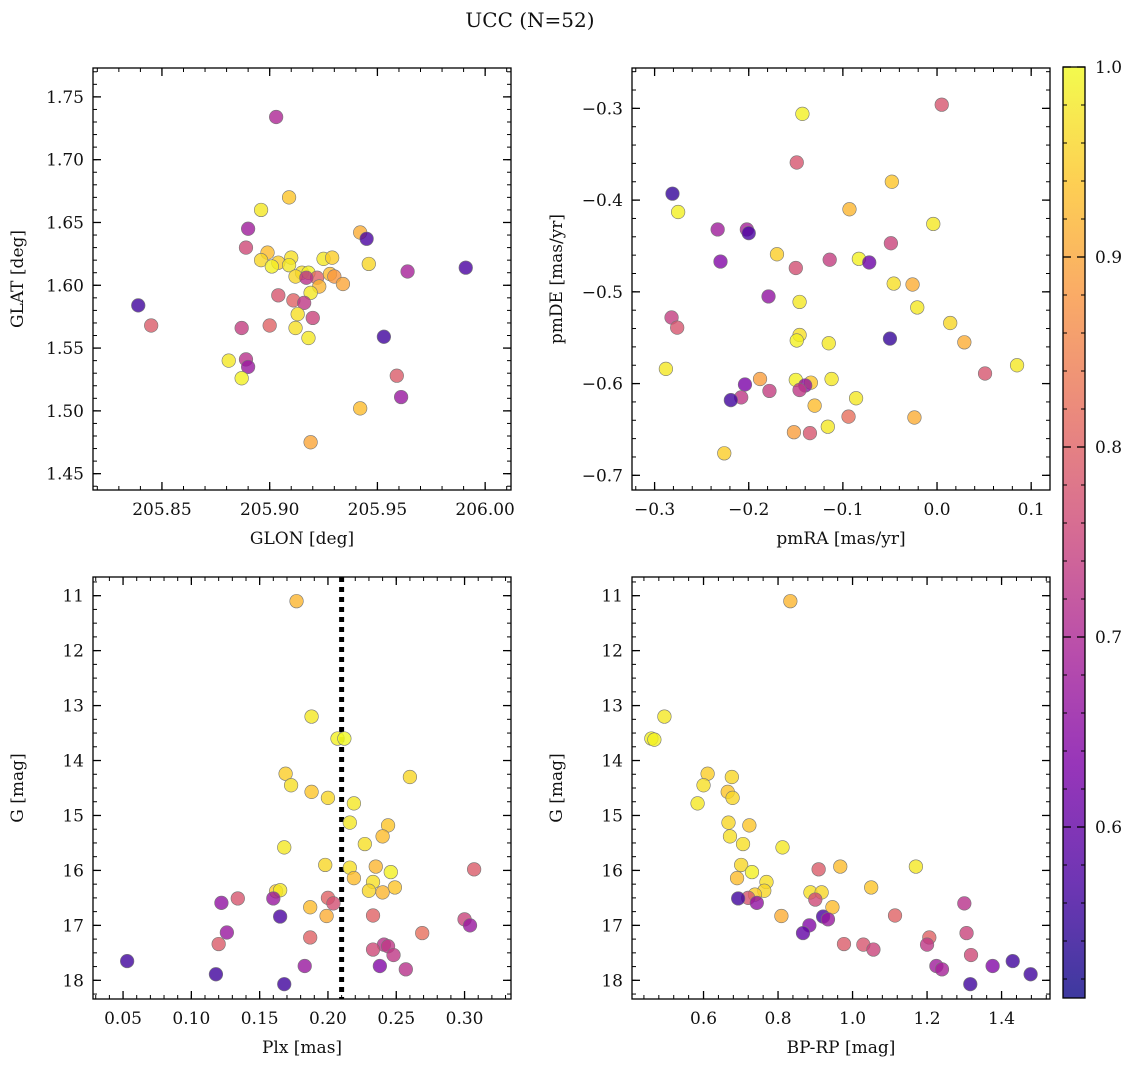 Image resolution: width=1136 pixels, height=1067 pixels. What do you see at coordinates (191, 1019) in the screenshot?
I see `x-tick-label: 0.10` at bounding box center [191, 1019].